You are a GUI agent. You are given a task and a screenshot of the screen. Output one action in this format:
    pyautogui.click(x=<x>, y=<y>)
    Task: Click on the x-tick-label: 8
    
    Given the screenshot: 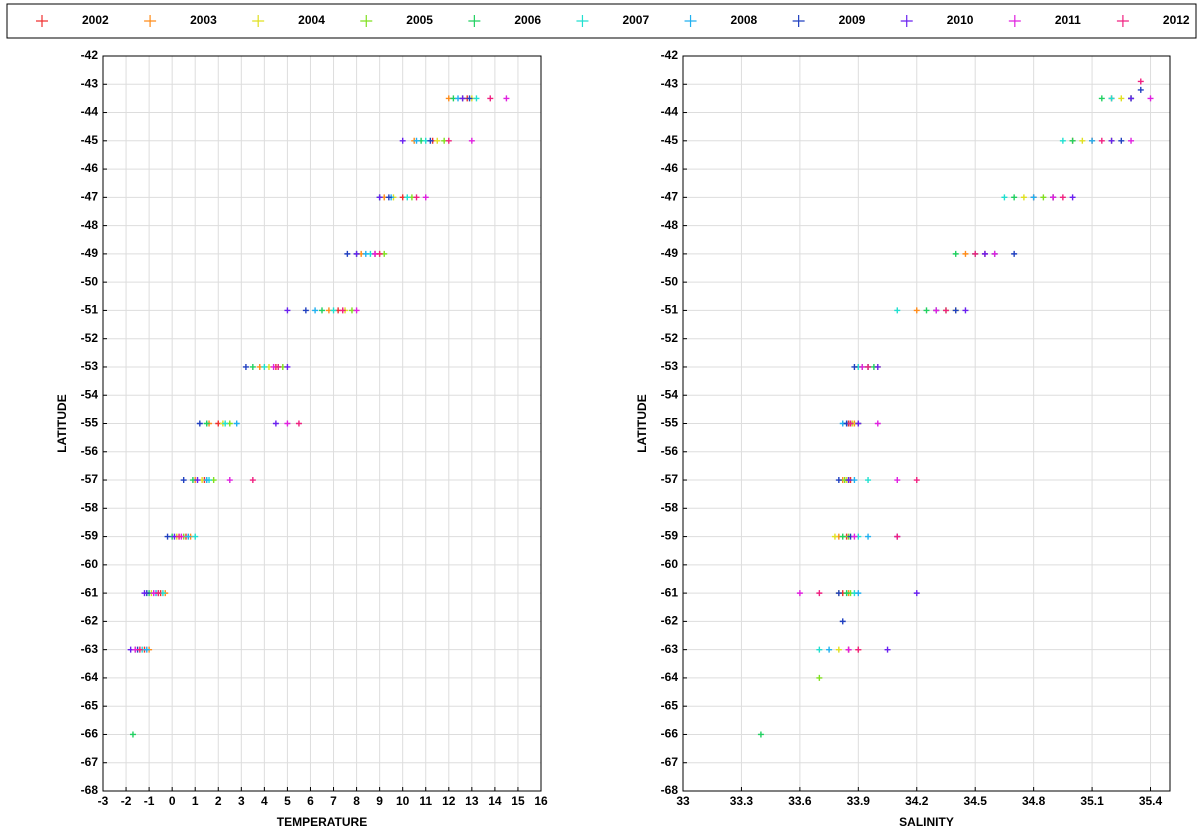 What is the action you would take?
    pyautogui.click(x=356, y=801)
    